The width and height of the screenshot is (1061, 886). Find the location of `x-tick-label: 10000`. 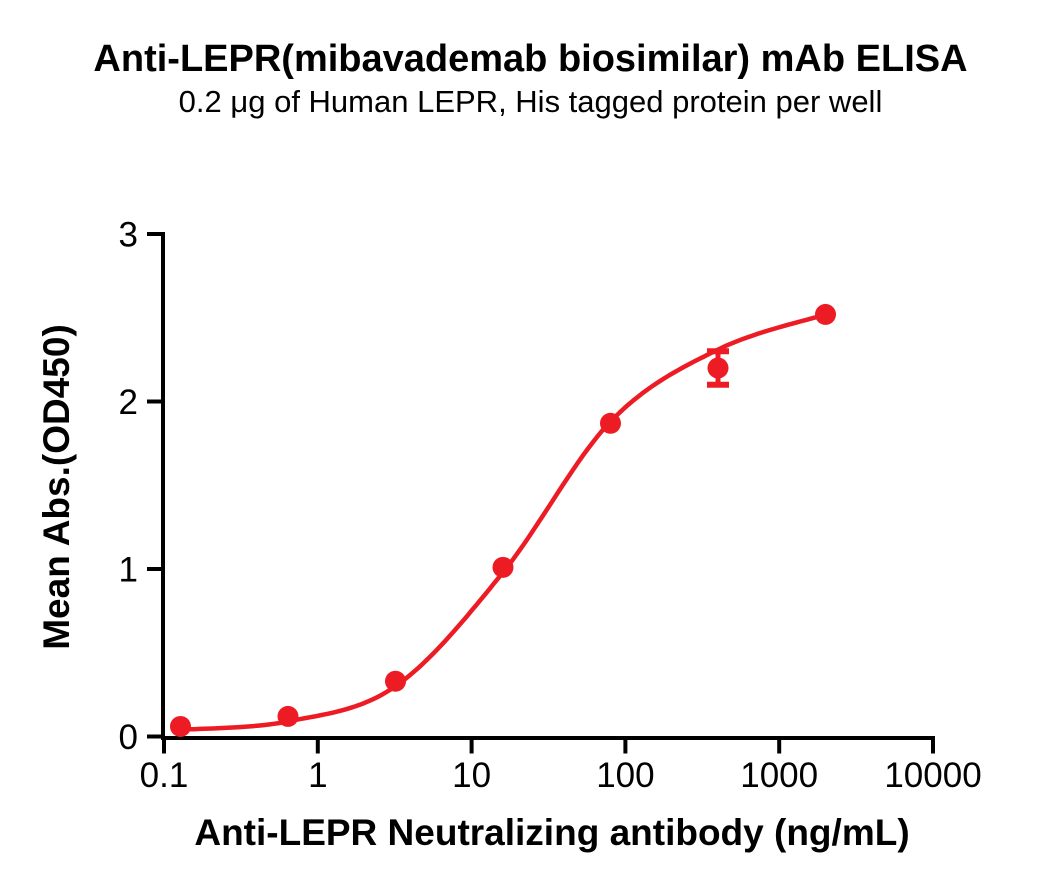

x-tick-label: 10000 is located at coordinates (932, 775).